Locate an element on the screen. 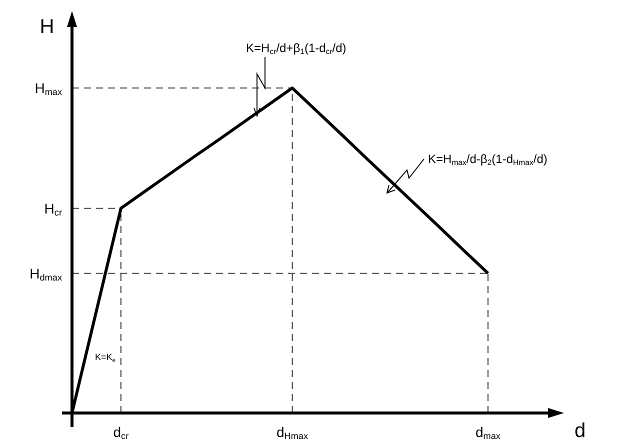 The height and width of the screenshot is (442, 618). ref-line-label: H$_{max}$ is located at coordinates (48, 89).